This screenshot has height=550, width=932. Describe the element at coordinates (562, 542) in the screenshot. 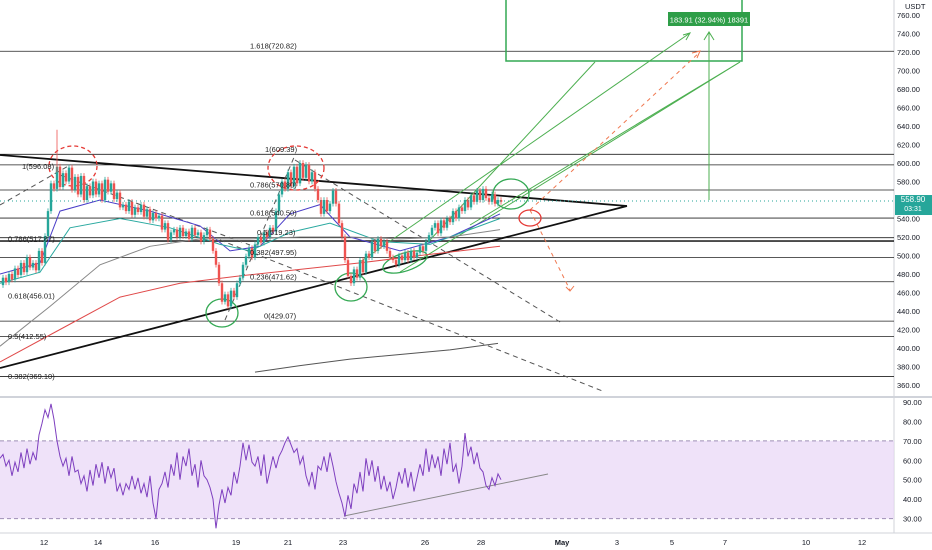

I see `time-tick-label: May` at that location.